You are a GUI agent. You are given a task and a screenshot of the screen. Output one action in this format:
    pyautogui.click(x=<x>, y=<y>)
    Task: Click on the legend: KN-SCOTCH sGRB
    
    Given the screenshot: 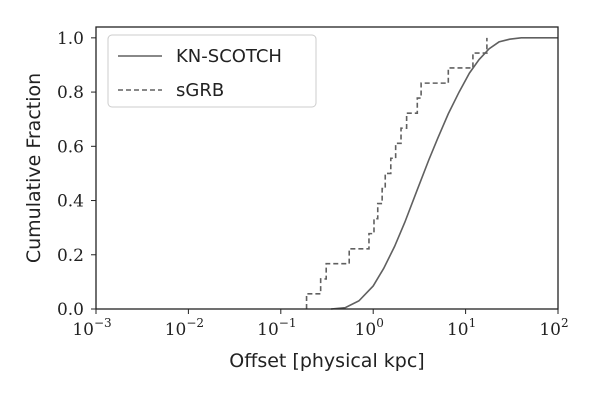 What is the action you would take?
    pyautogui.click(x=212, y=71)
    